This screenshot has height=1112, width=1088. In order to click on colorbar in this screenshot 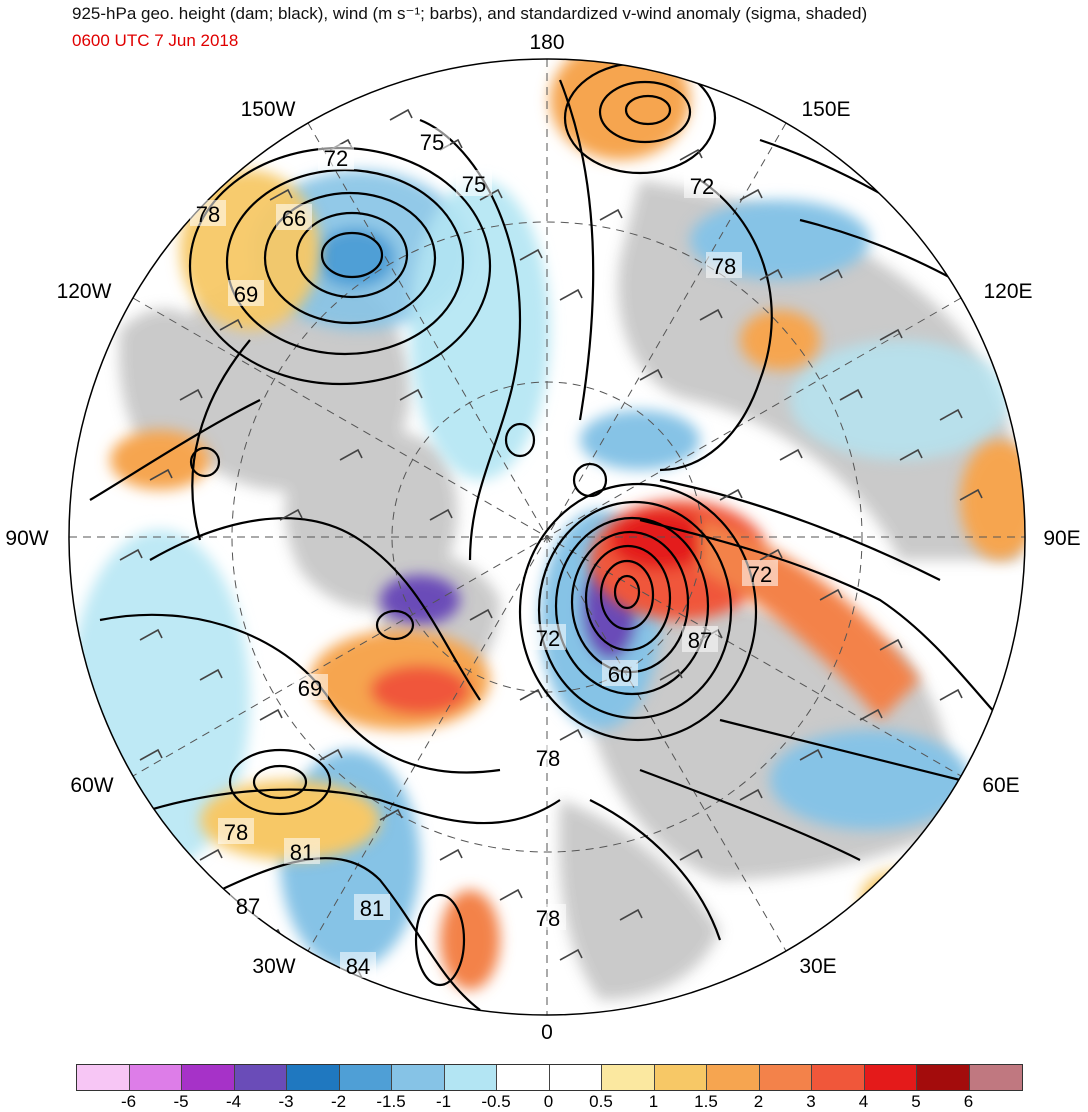, I will do `click(549, 1077)`.